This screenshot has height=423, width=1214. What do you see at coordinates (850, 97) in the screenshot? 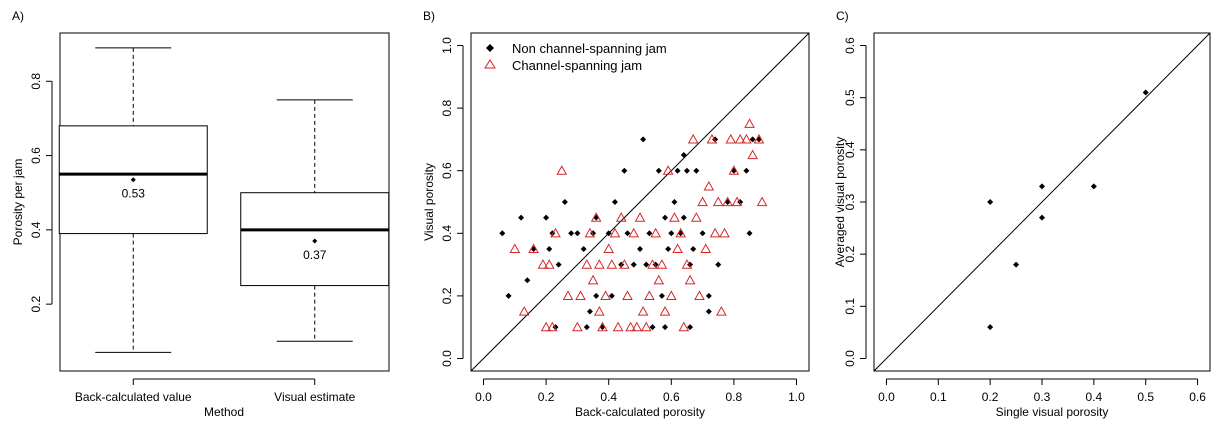
I see `panel-c-y-tick-label: 0.5` at bounding box center [850, 97].